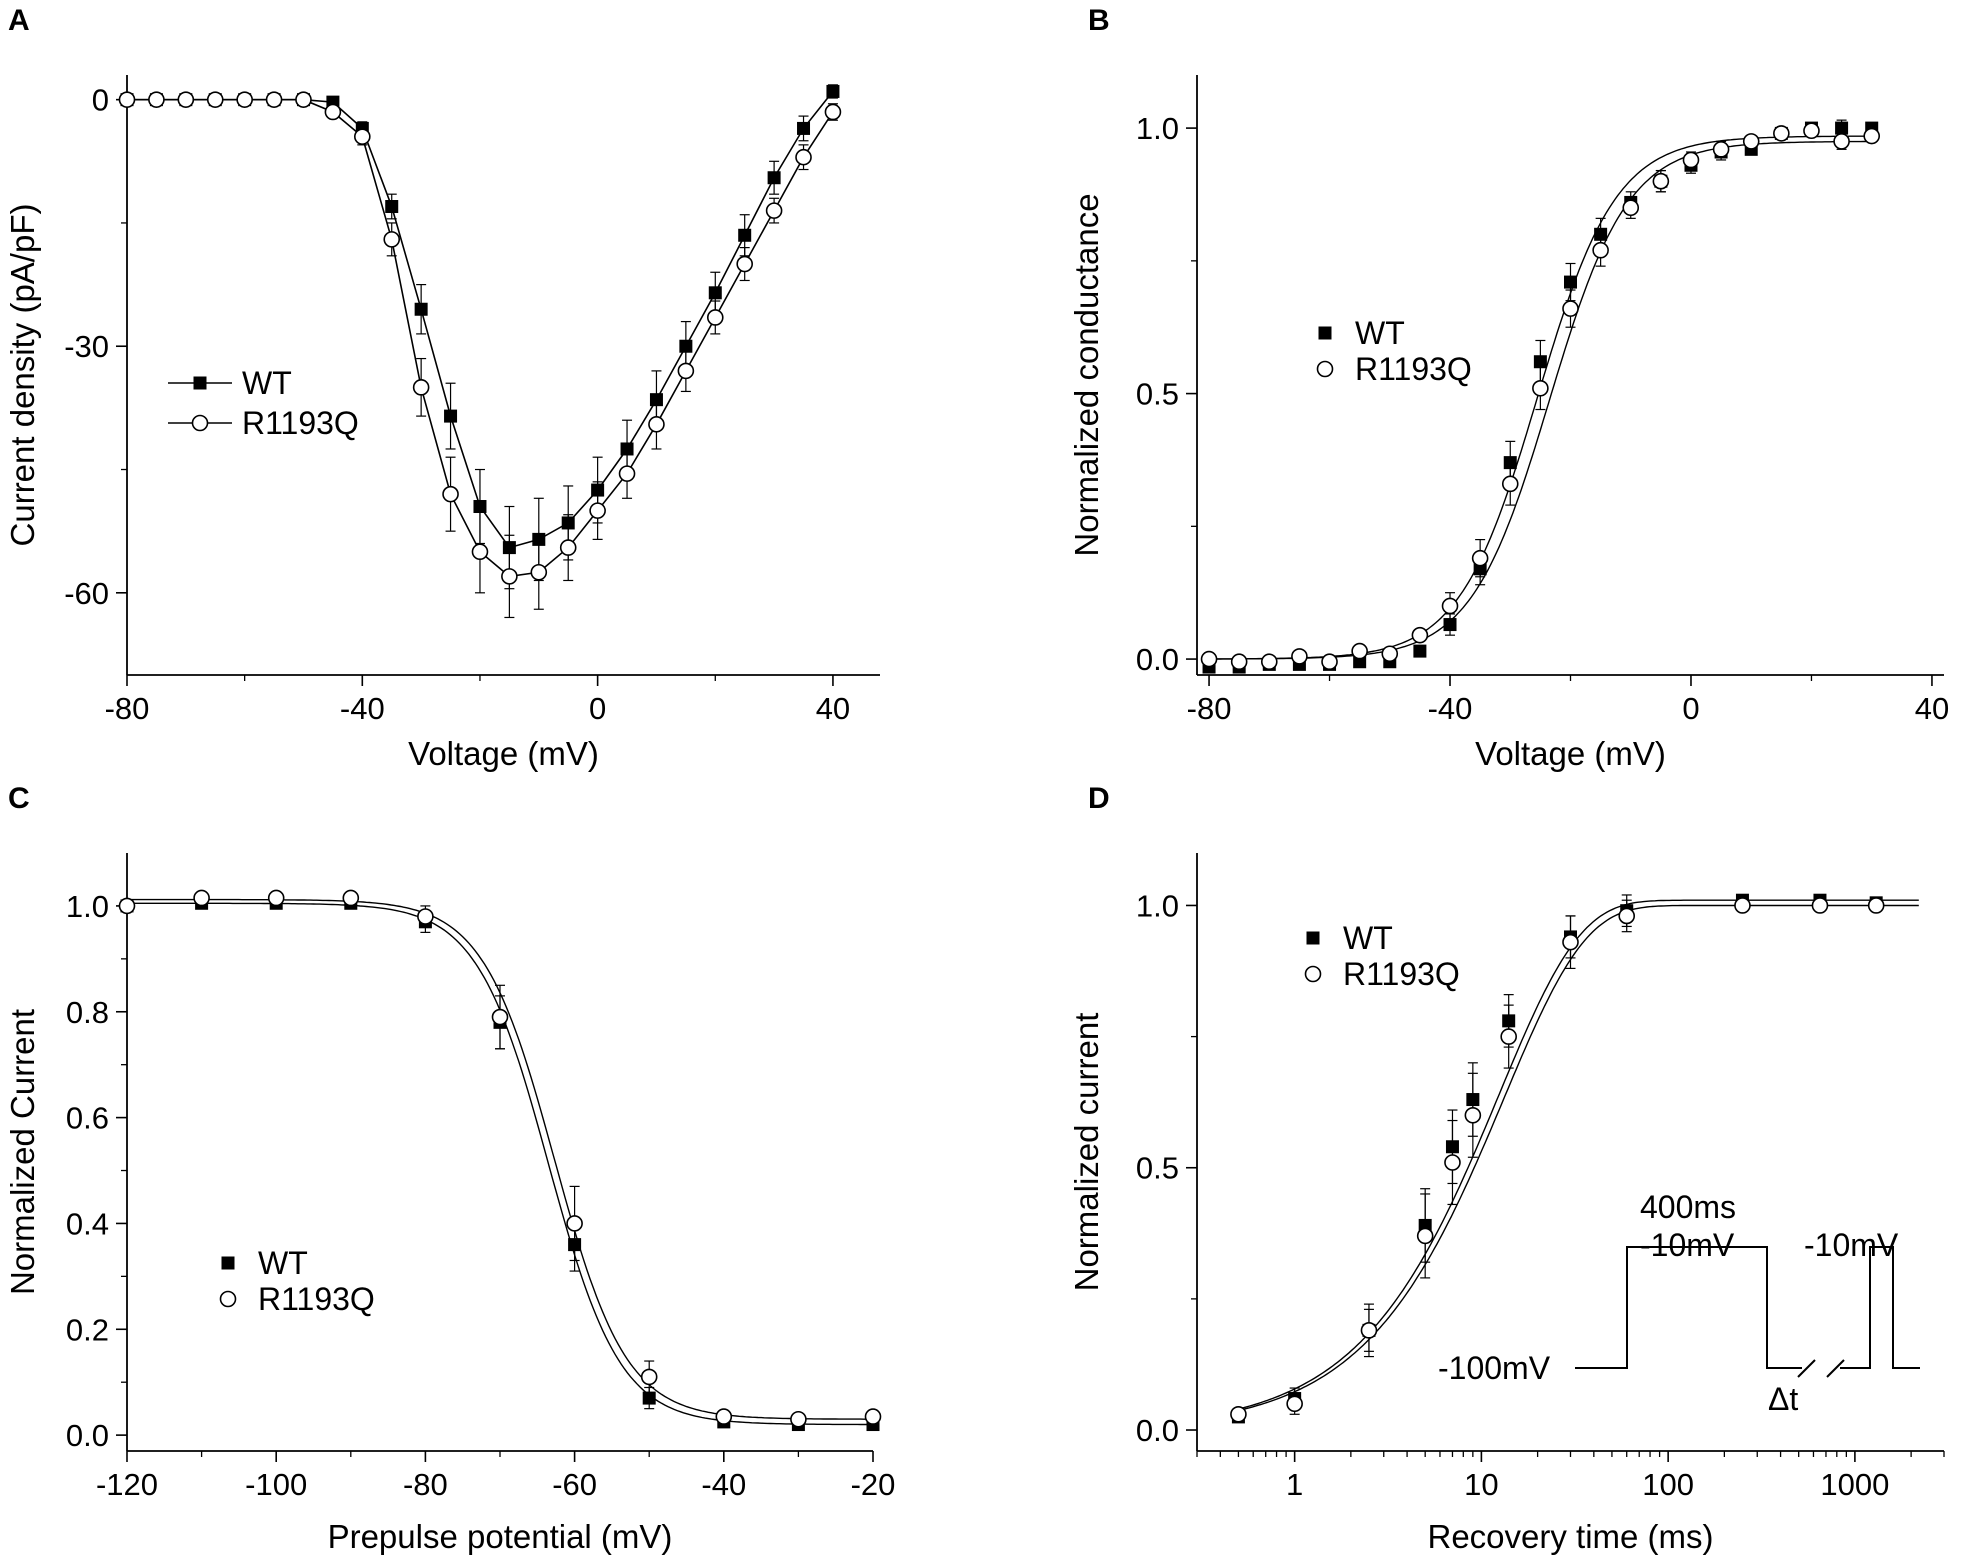 The image size is (1979, 1564). Describe the element at coordinates (723, 1484) in the screenshot. I see `x-tick-label: -40` at that location.